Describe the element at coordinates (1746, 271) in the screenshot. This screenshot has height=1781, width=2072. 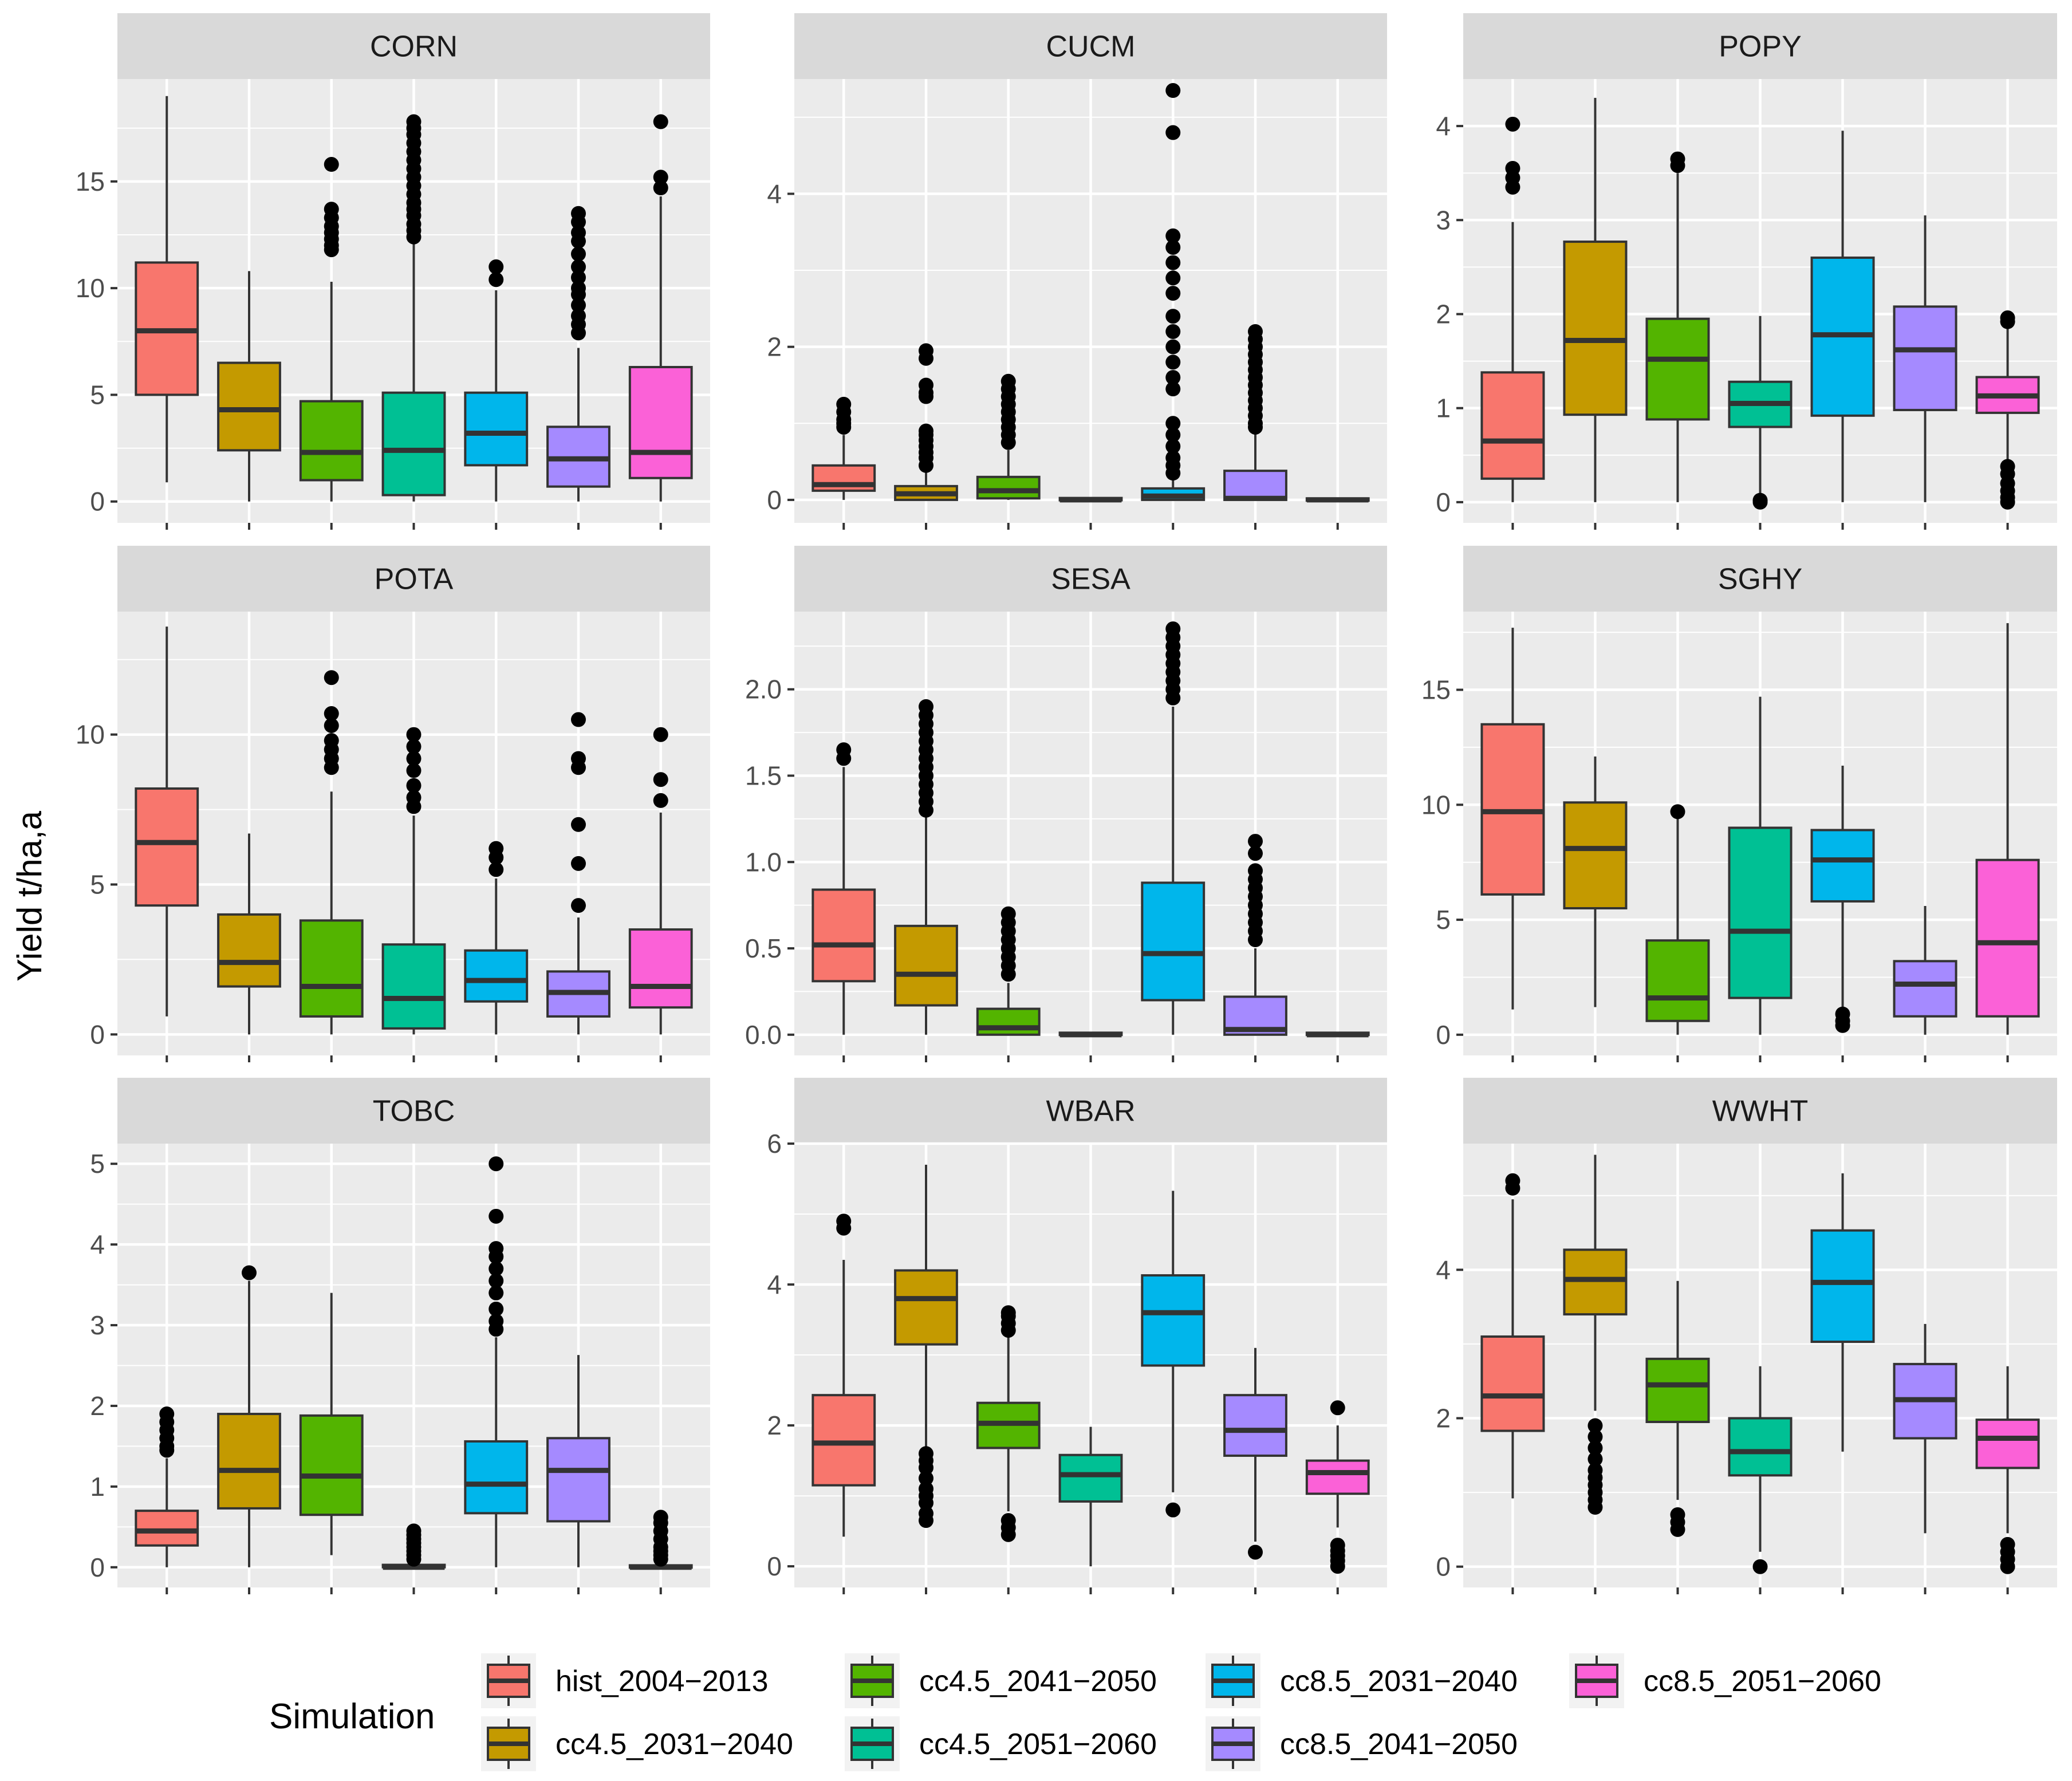
I see `facet-panel-popy: POPY 0 1 2 3 4` at that location.